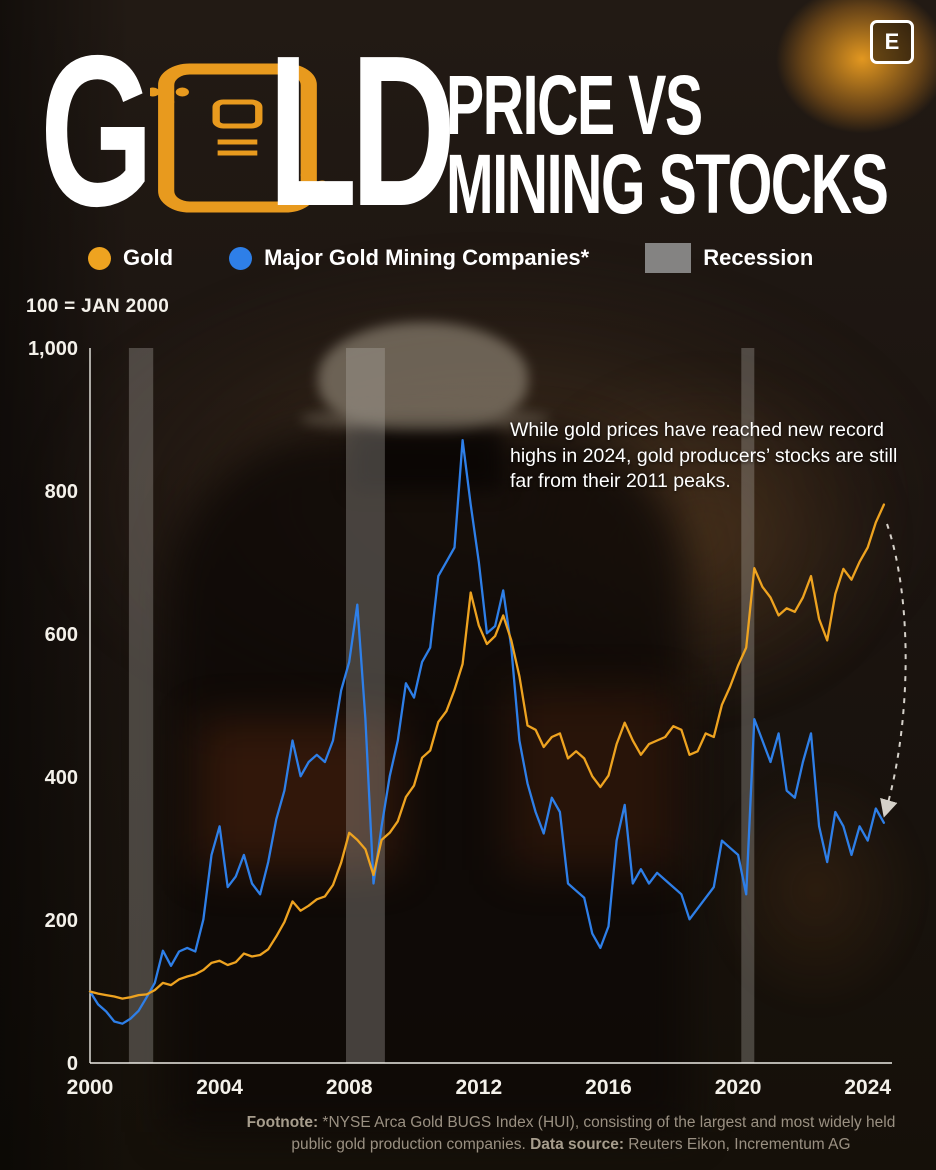 This screenshot has height=1170, width=936. I want to click on footnote-label: Footnote:, so click(282, 1122).